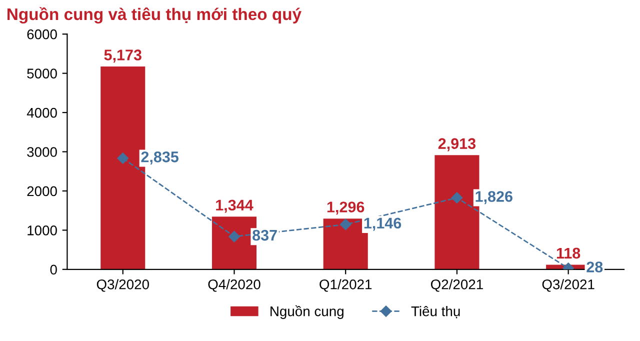  Describe the element at coordinates (42, 152) in the screenshot. I see `y-tick-label: 3000` at that location.